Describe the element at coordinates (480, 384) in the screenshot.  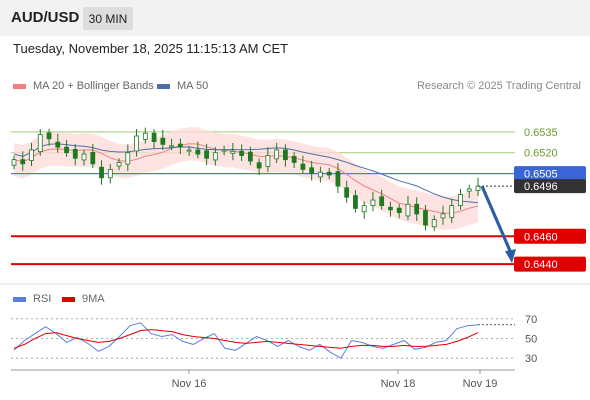
I see `x-label-2: Nov 19` at that location.